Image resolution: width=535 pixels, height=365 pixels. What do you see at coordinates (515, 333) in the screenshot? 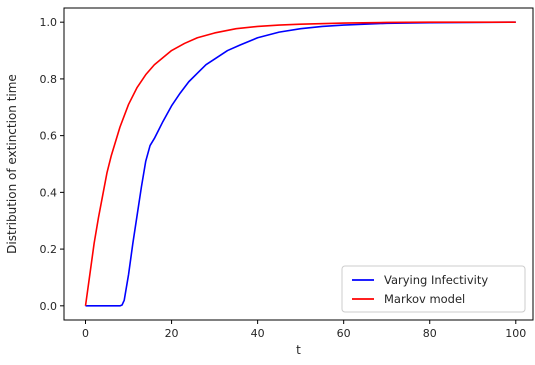
I see `x-tick-label: 100` at bounding box center [515, 333].